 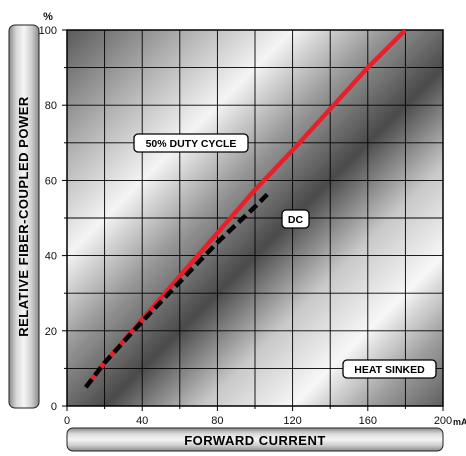 I want to click on x-axis-title-box, so click(x=255, y=439).